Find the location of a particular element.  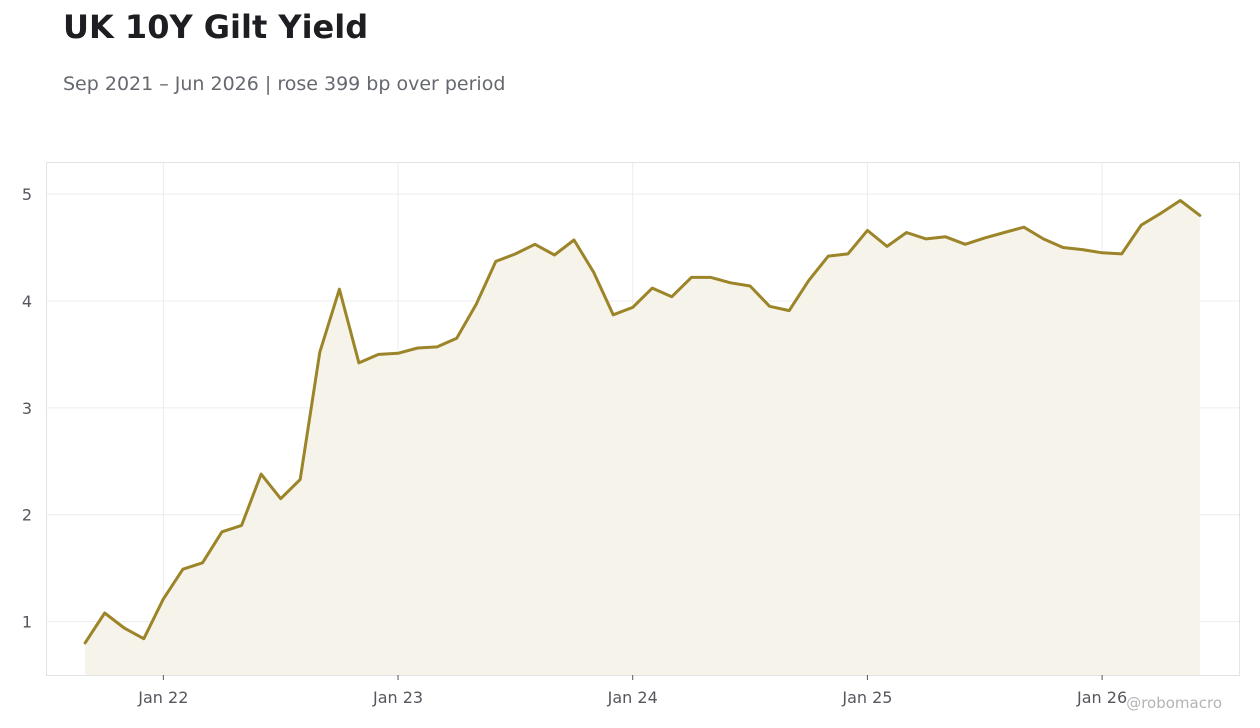

y-axis-ticks: 1 2 3 4 5 is located at coordinates (27, 408).